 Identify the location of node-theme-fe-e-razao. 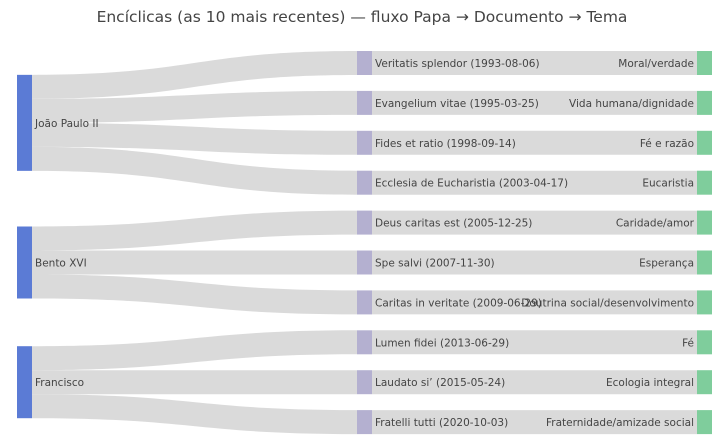
(704, 142).